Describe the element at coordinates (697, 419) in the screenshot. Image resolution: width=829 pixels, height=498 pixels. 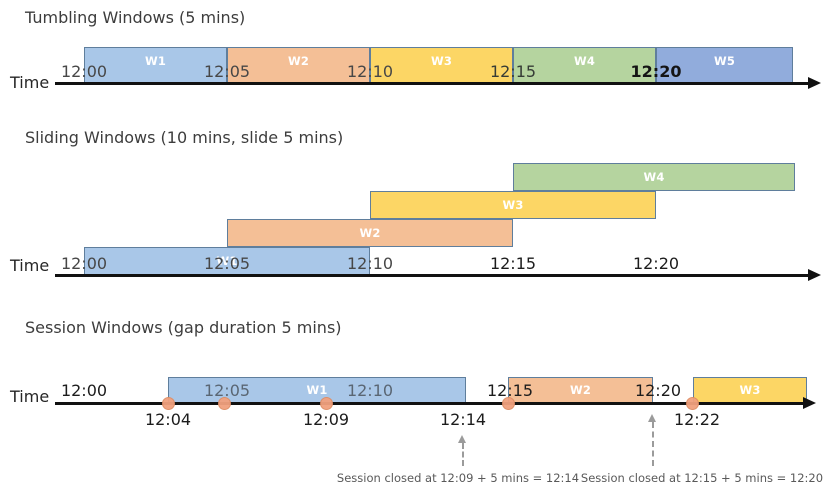
I see `event-time-12-22: 12:22` at that location.